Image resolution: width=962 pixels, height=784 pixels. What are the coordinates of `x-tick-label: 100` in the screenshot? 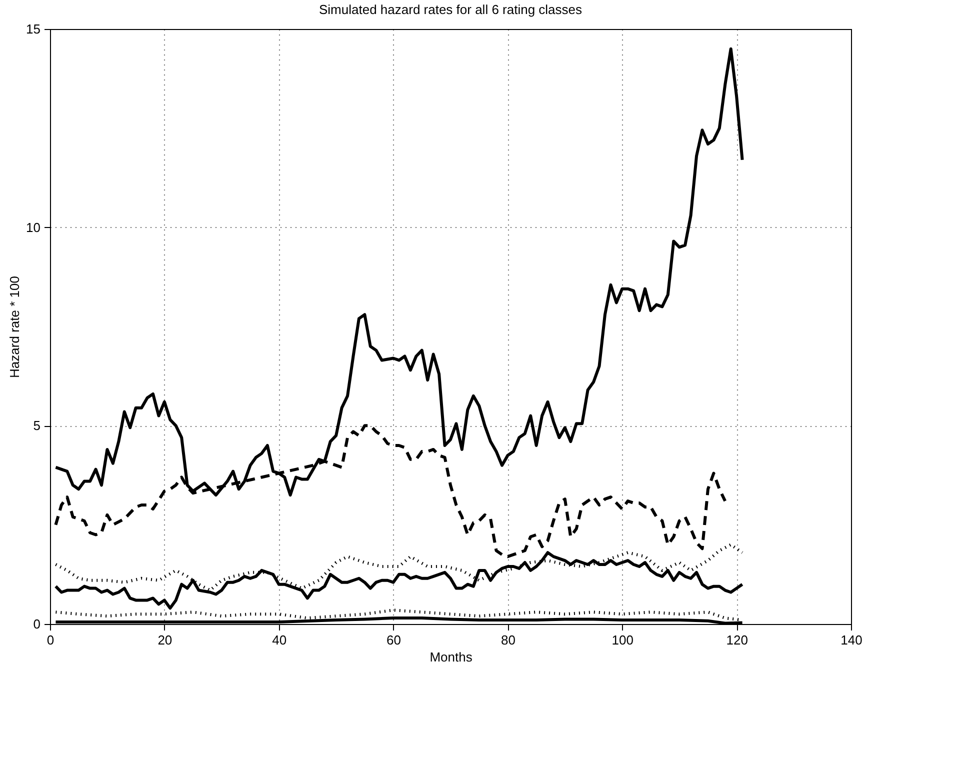 It's located at (623, 640).